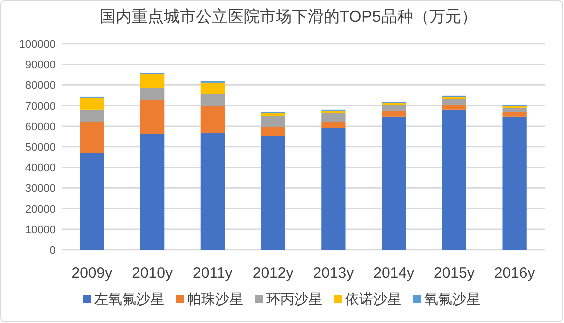  What do you see at coordinates (334, 273) in the screenshot?
I see `x-tick-label: 2013y` at bounding box center [334, 273].